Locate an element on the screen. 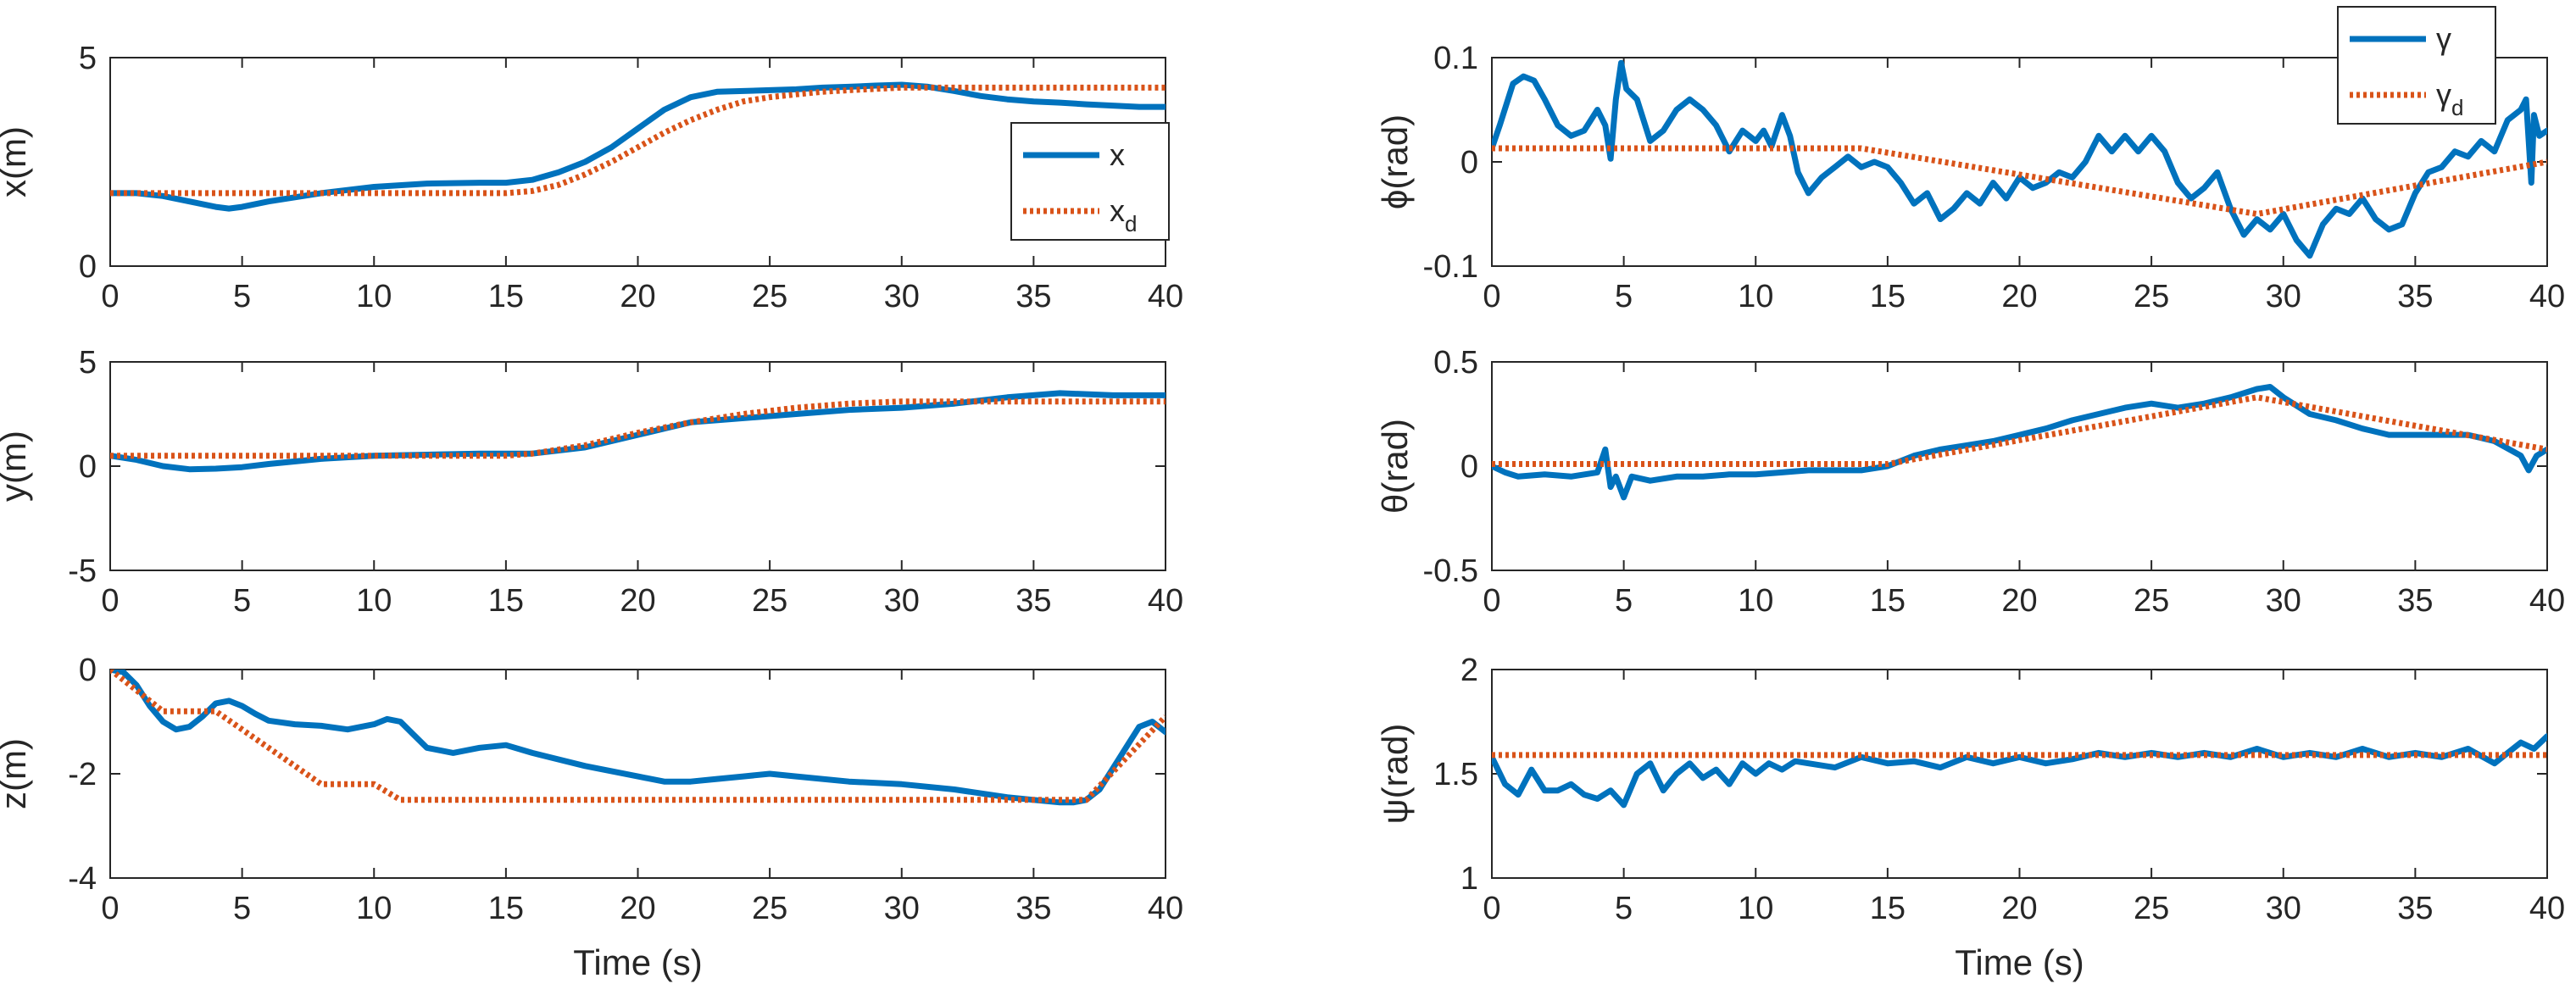  legend-label: x is located at coordinates (1117, 154).